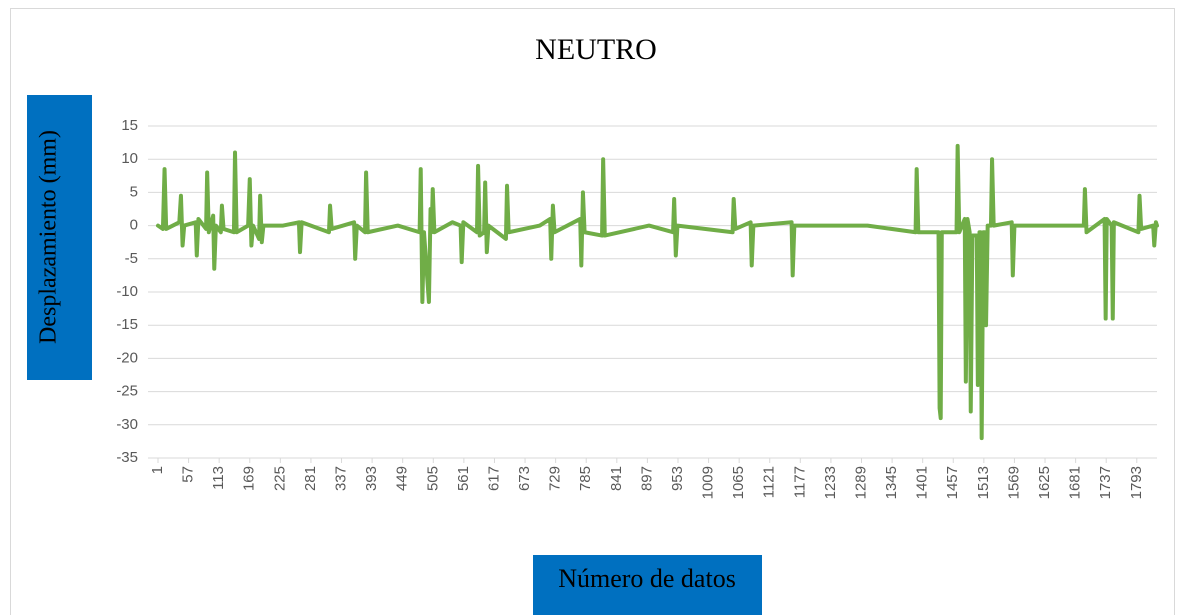 The height and width of the screenshot is (615, 1184). Describe the element at coordinates (134, 225) in the screenshot. I see `y-tick-label: 0` at that location.